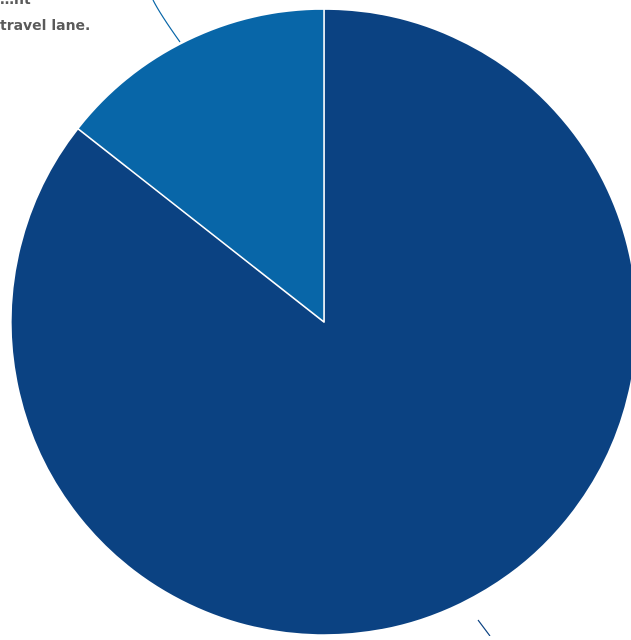 The width and height of the screenshot is (631, 640). I want to click on leader-line-small-slice, so click(166, 21).